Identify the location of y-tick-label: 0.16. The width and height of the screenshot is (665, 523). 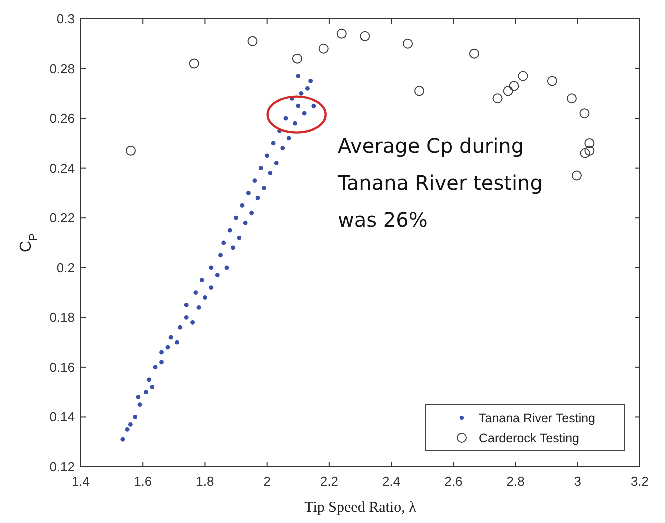
(62, 367).